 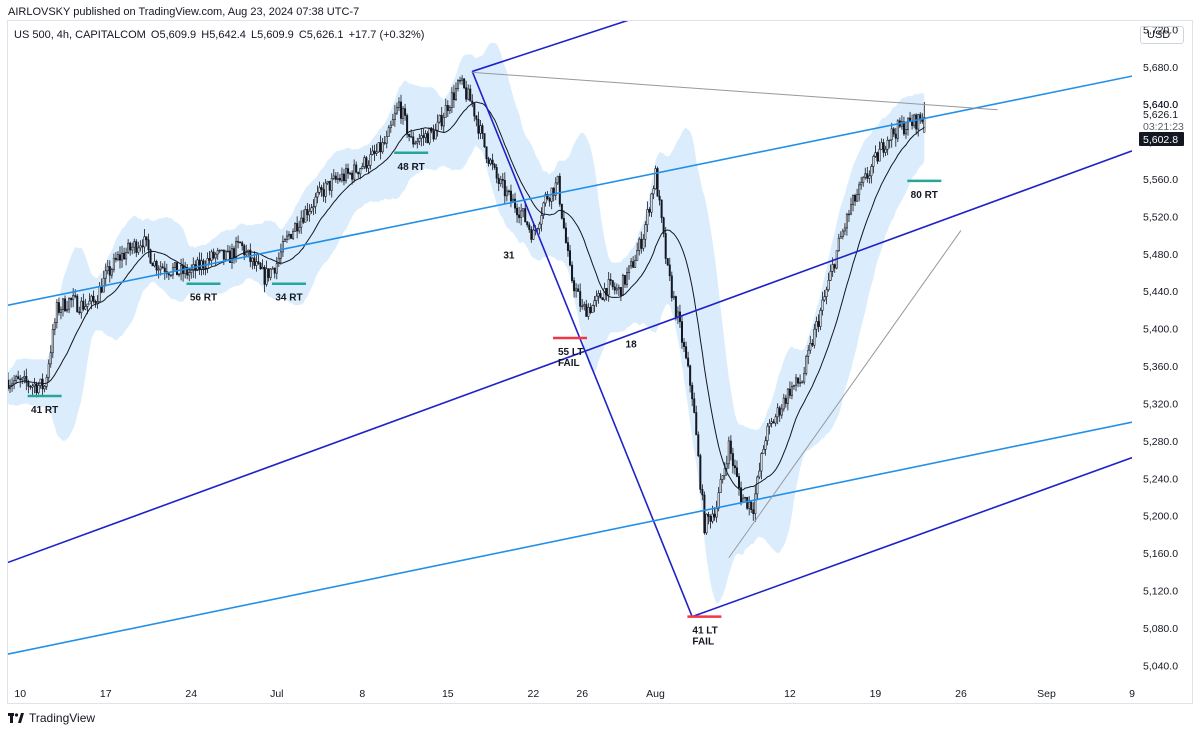 What do you see at coordinates (191, 694) in the screenshot?
I see `time-tick-label: 24` at bounding box center [191, 694].